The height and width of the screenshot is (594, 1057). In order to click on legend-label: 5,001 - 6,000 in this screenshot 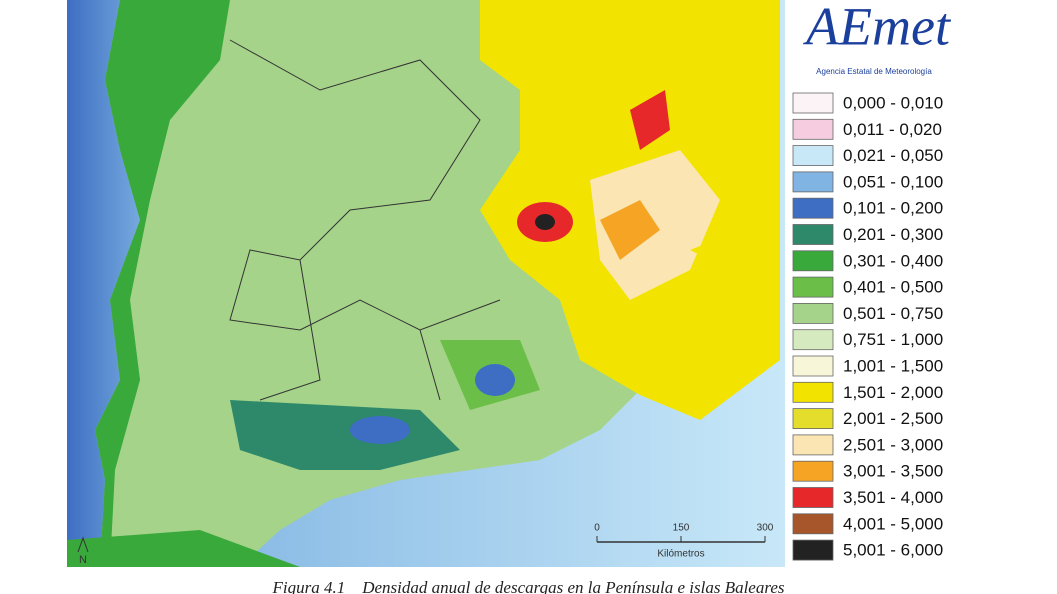, I will do `click(893, 550)`.